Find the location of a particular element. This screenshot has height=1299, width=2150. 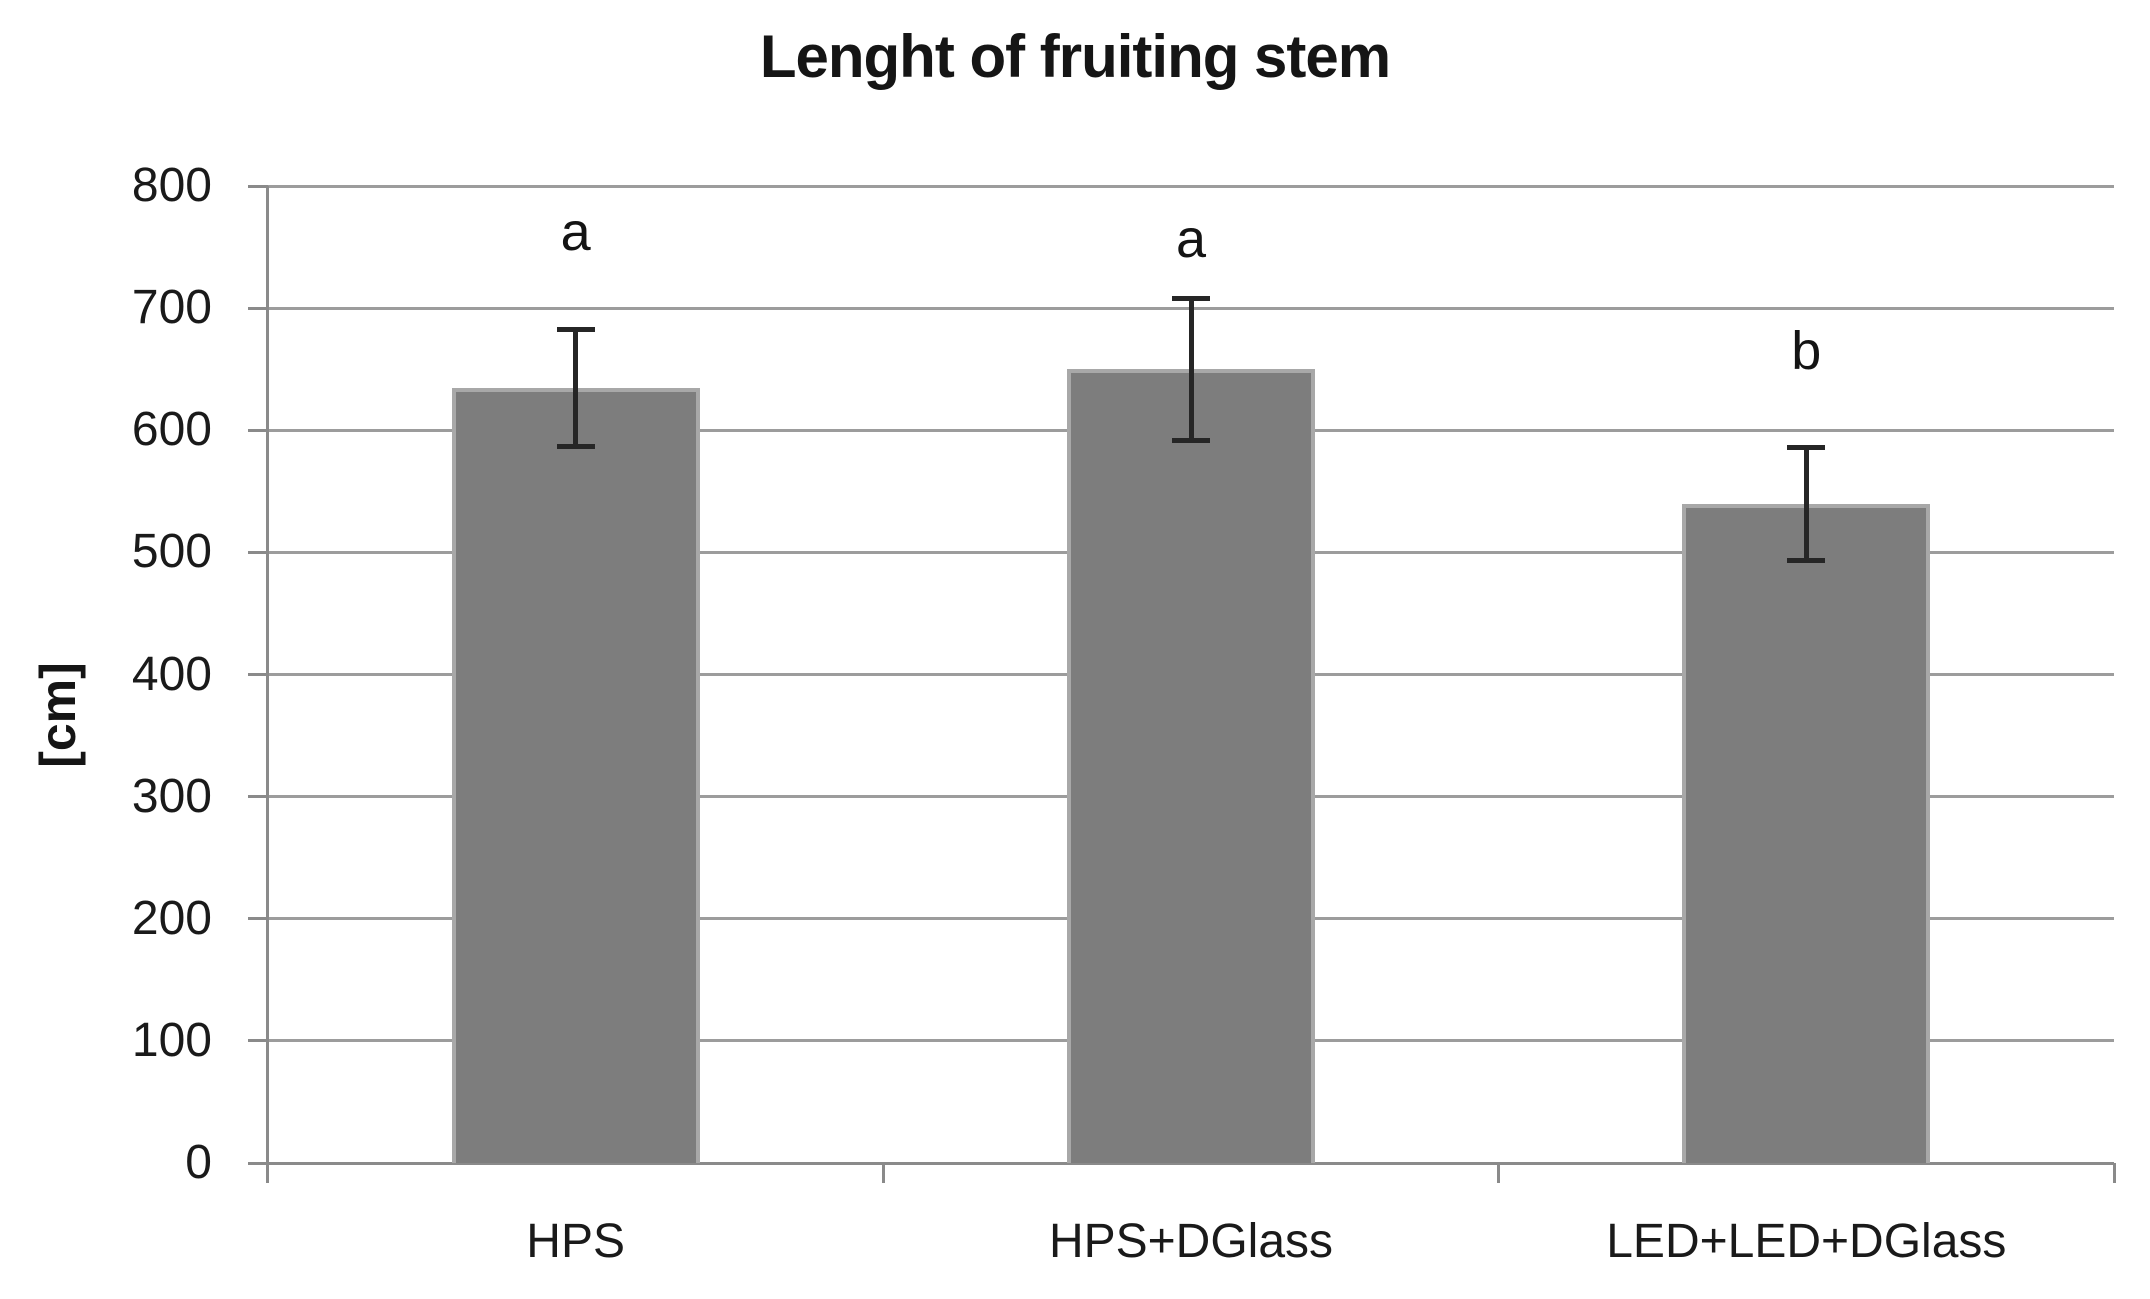

y-axis-line is located at coordinates (267, 684).